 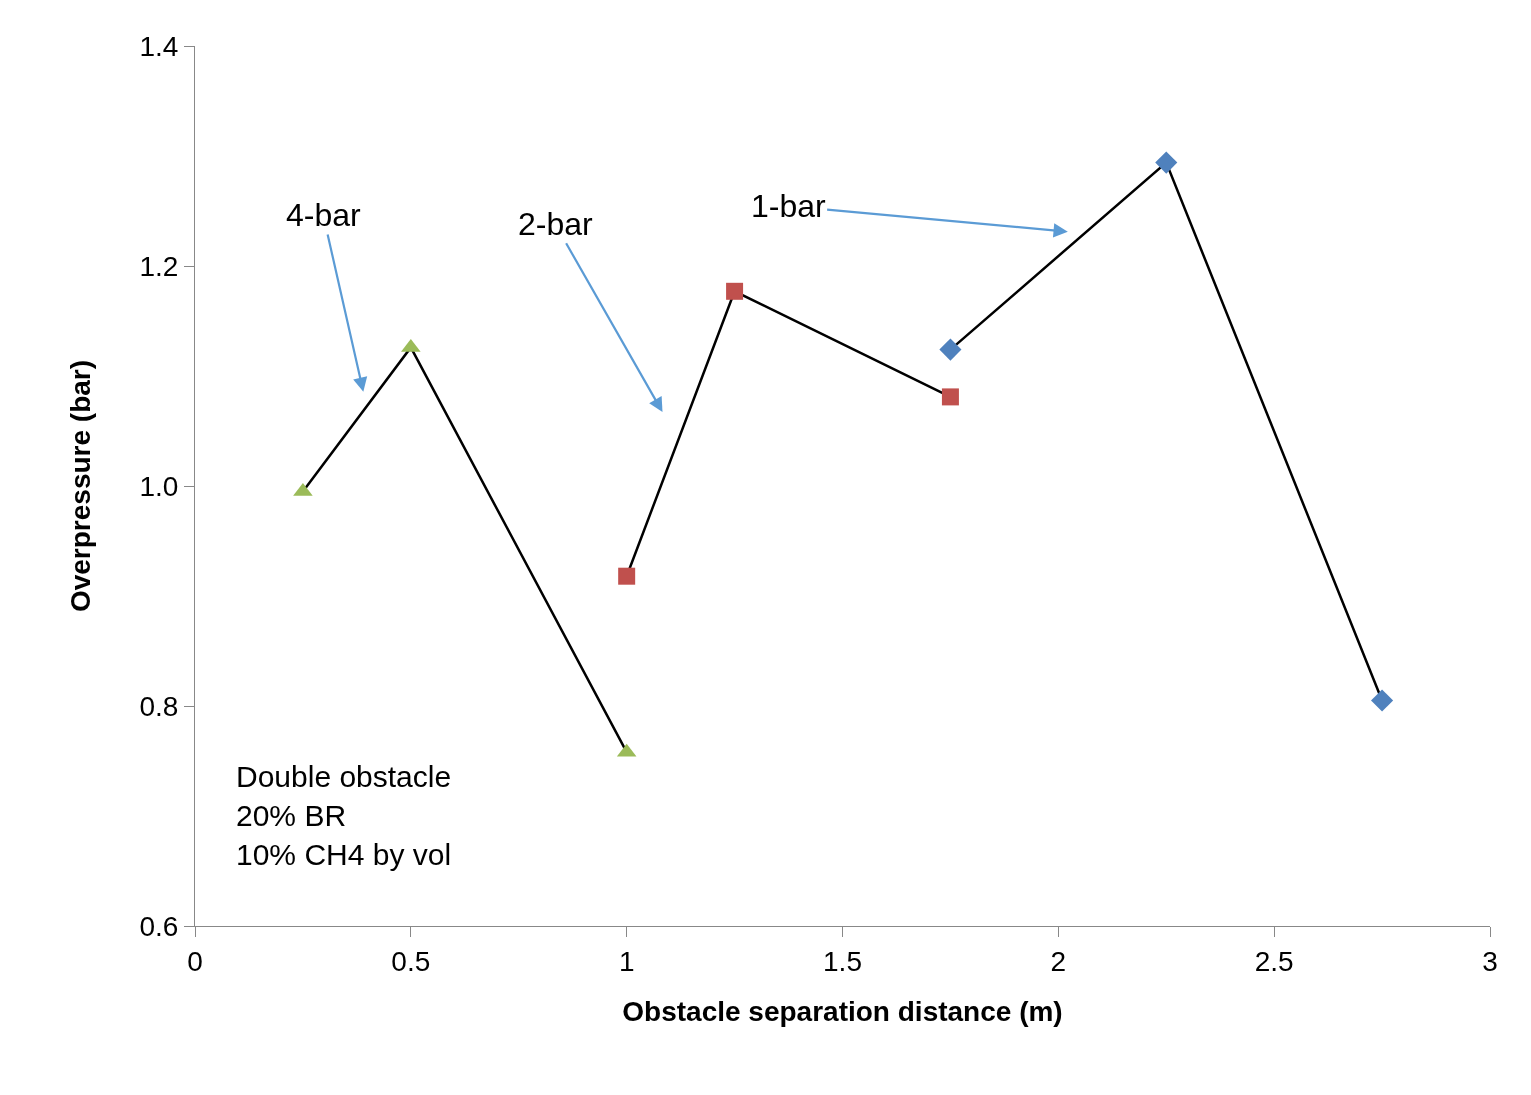 I want to click on x-tick-label: 0.5, so click(x=411, y=961).